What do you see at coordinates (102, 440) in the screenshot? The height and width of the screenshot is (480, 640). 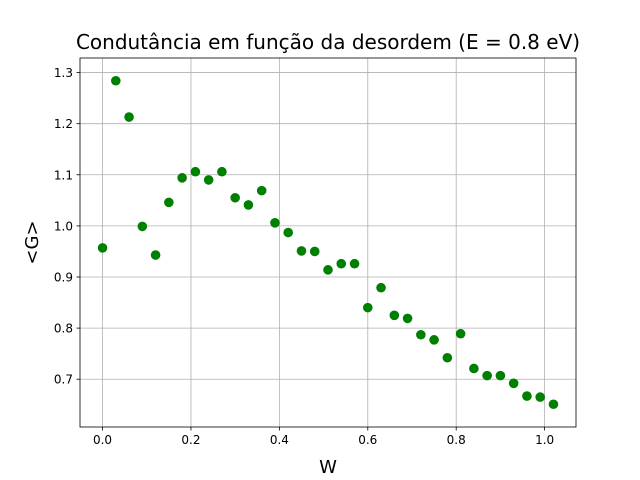 I see `x-tick-label: 0.0` at bounding box center [102, 440].